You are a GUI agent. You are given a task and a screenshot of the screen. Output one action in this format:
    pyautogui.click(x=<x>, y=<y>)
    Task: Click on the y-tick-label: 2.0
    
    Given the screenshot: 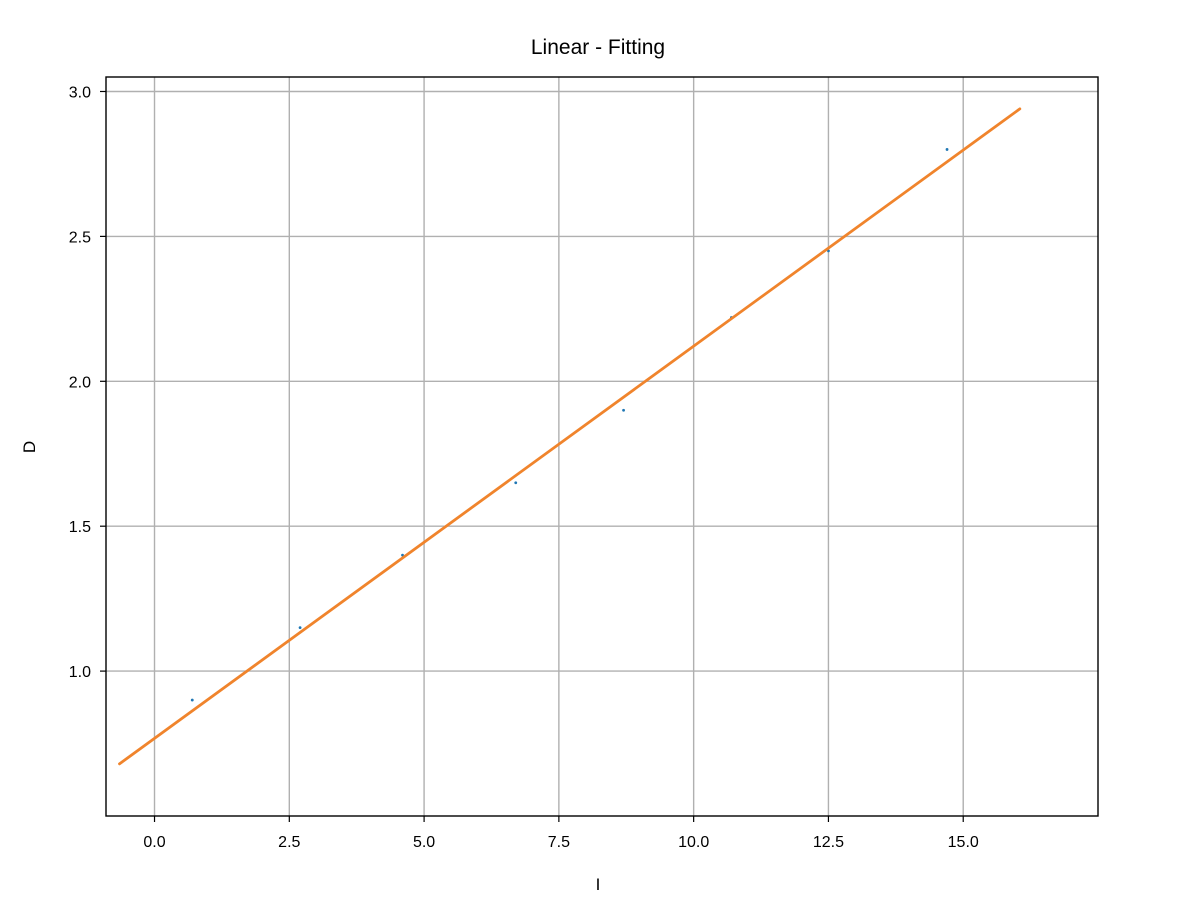 What is the action you would take?
    pyautogui.click(x=80, y=382)
    